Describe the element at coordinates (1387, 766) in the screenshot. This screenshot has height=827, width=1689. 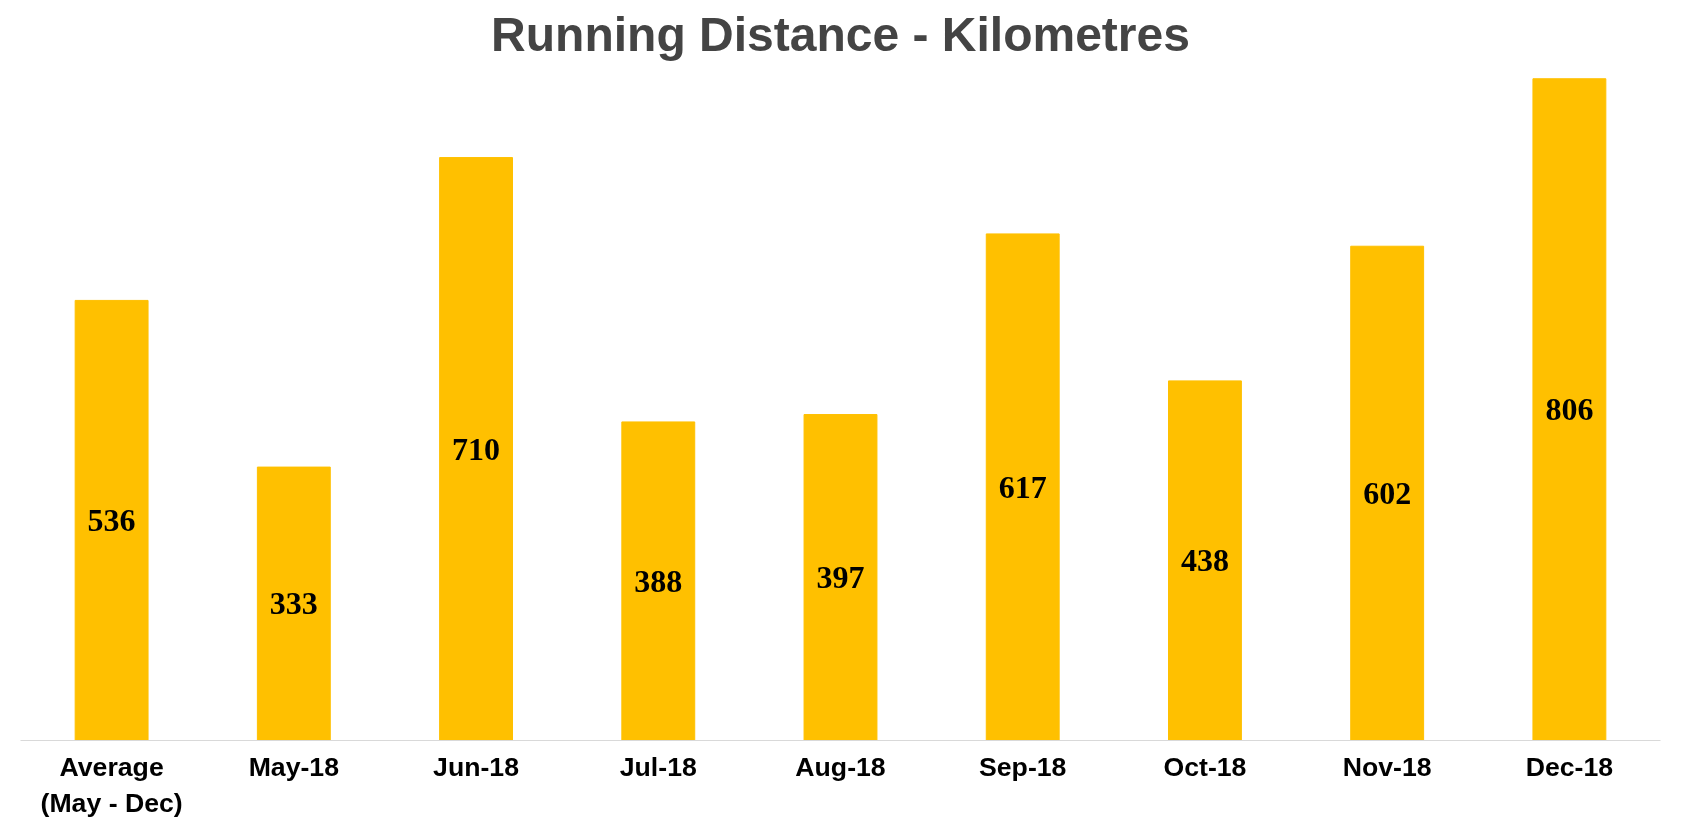
I see `x-tick-label: Nov-18` at that location.